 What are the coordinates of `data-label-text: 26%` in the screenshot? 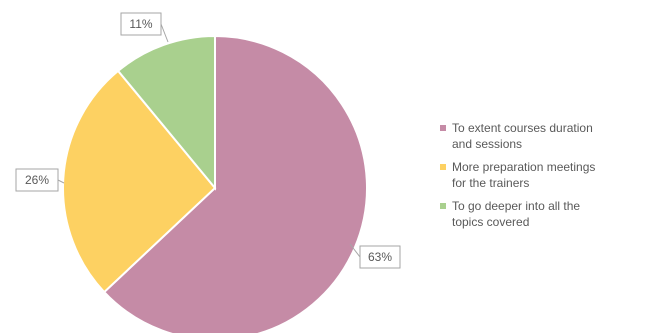 It's located at (37, 180).